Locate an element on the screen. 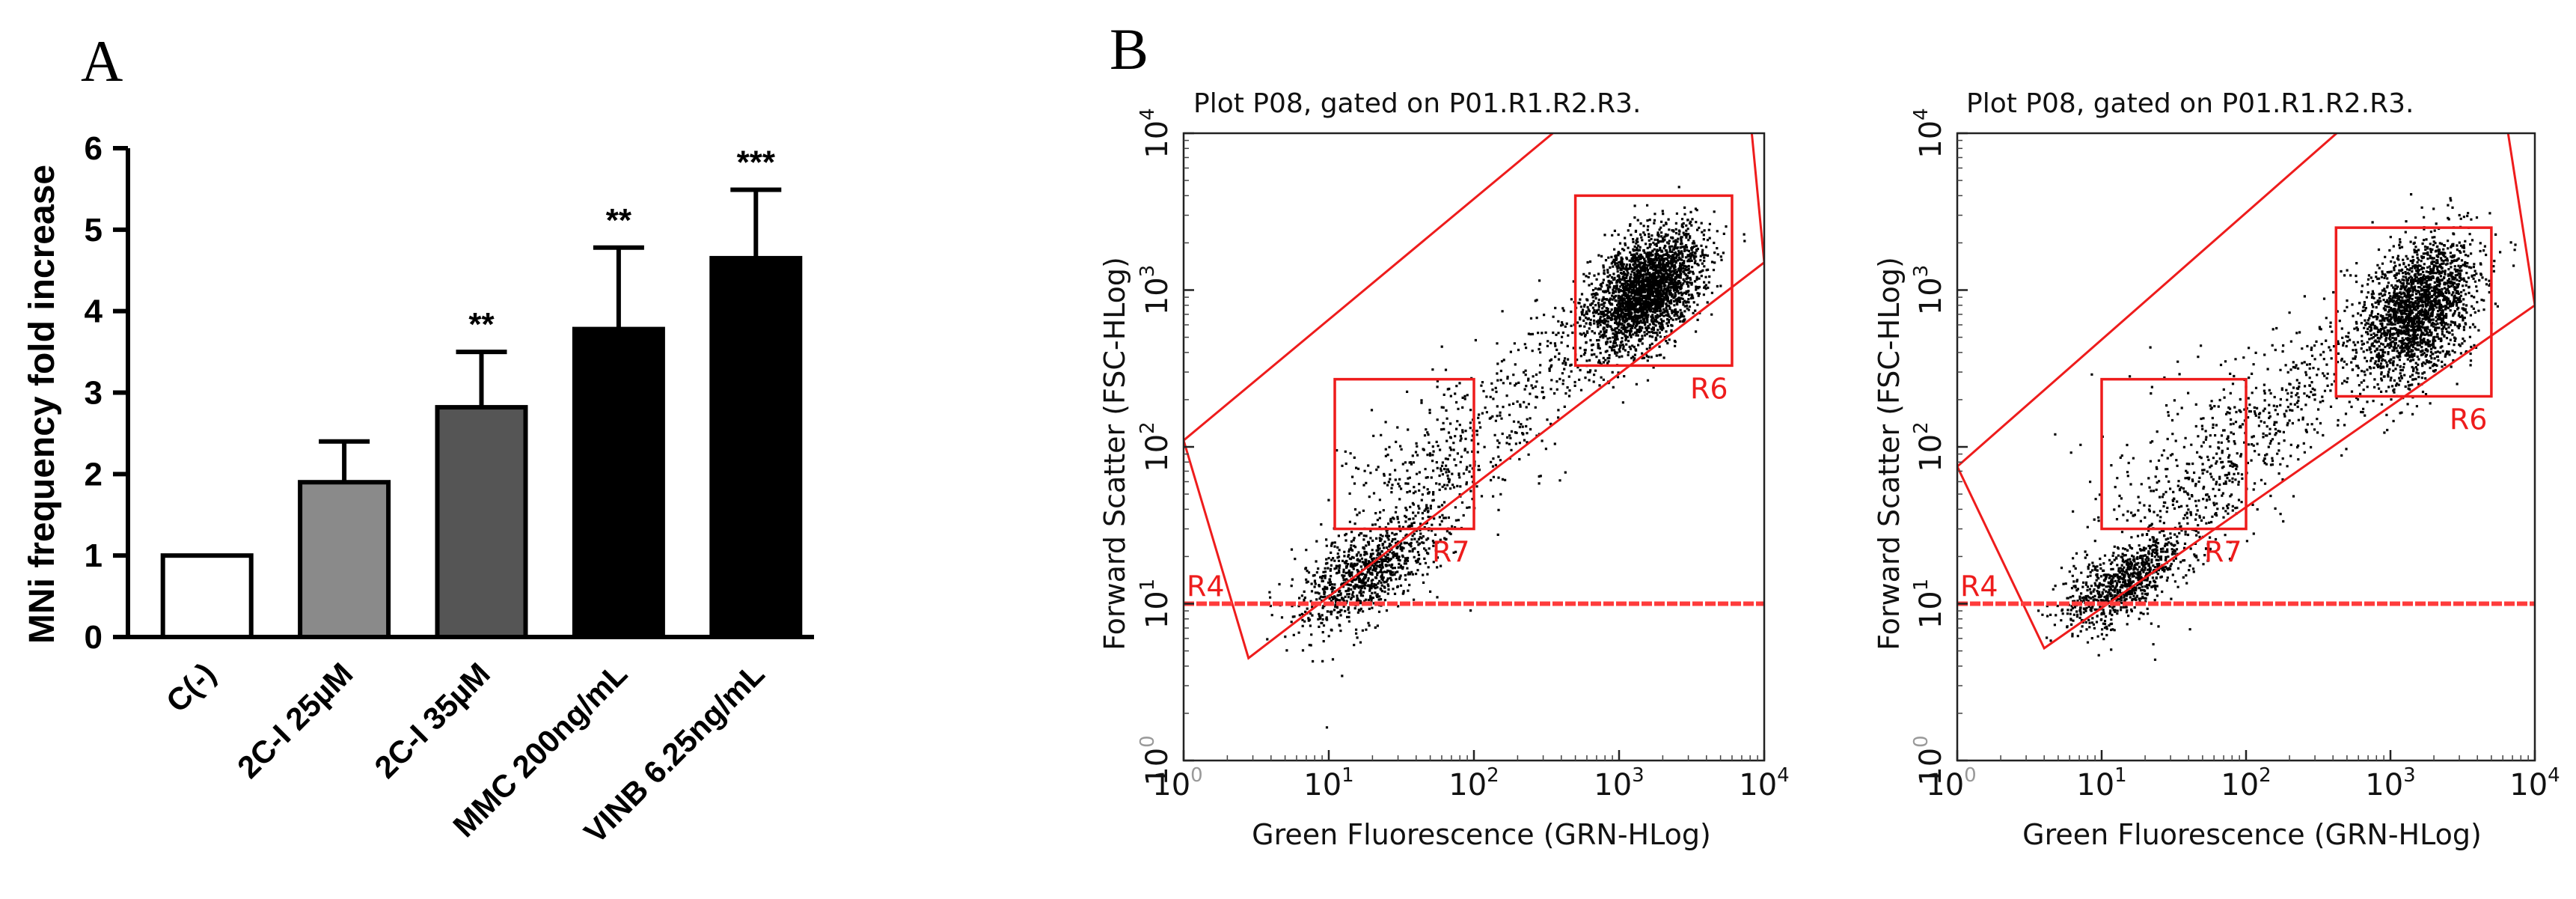 The image size is (2576, 899). bar-y-tick-label: 2 is located at coordinates (94, 474).